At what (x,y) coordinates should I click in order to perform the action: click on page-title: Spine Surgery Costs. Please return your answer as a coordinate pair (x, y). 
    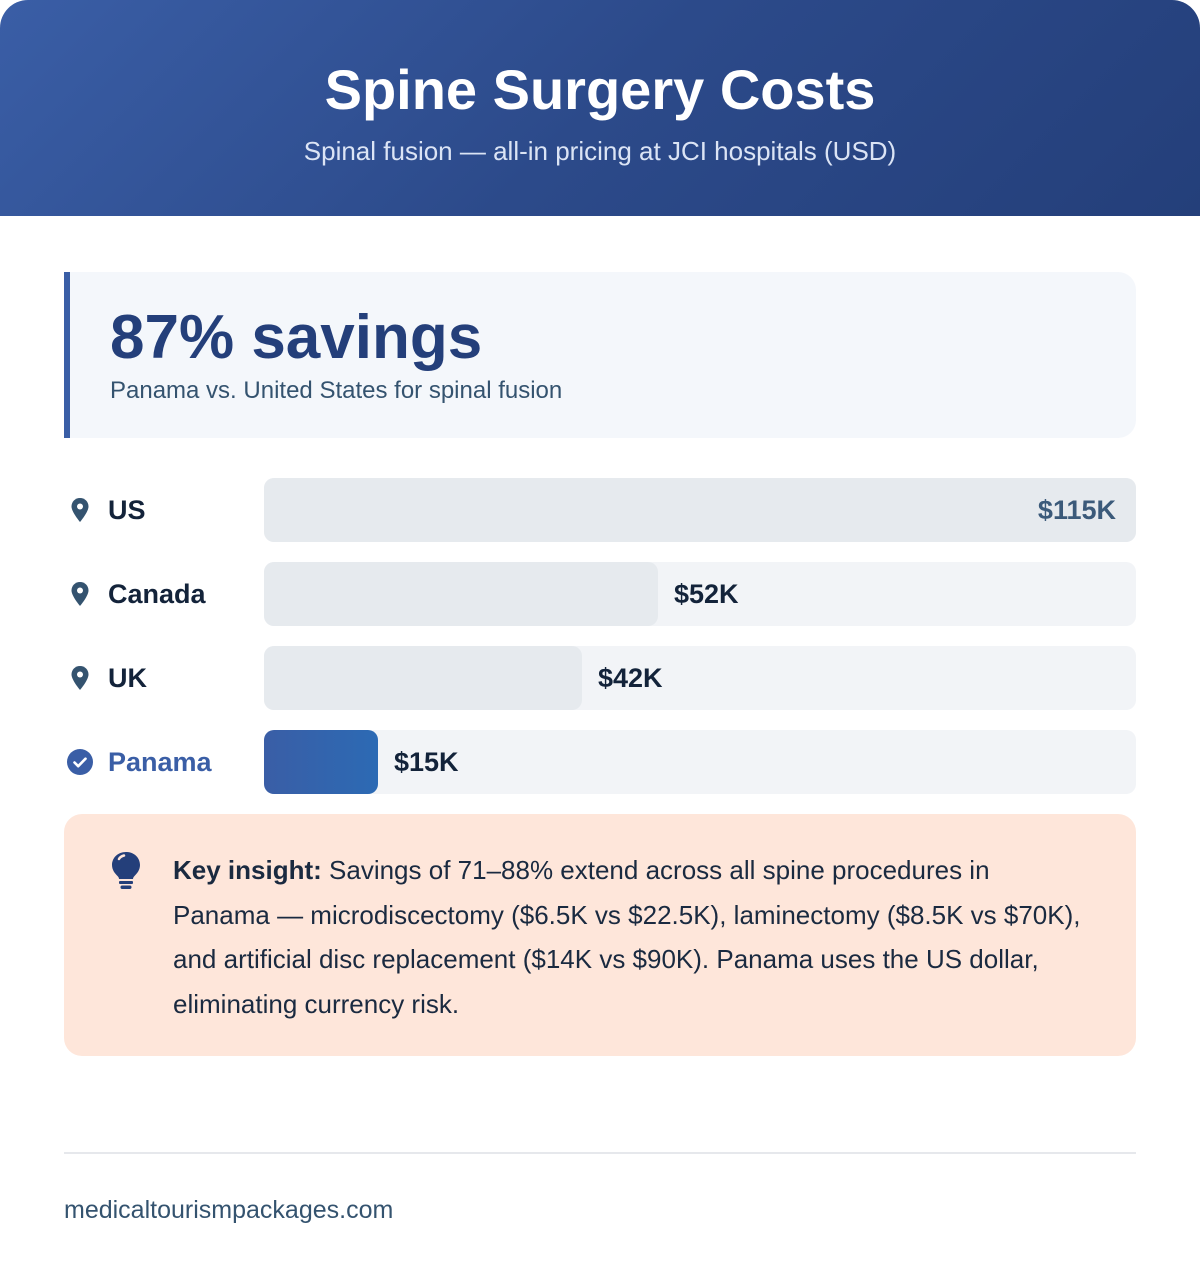
    Looking at the image, I should click on (600, 89).